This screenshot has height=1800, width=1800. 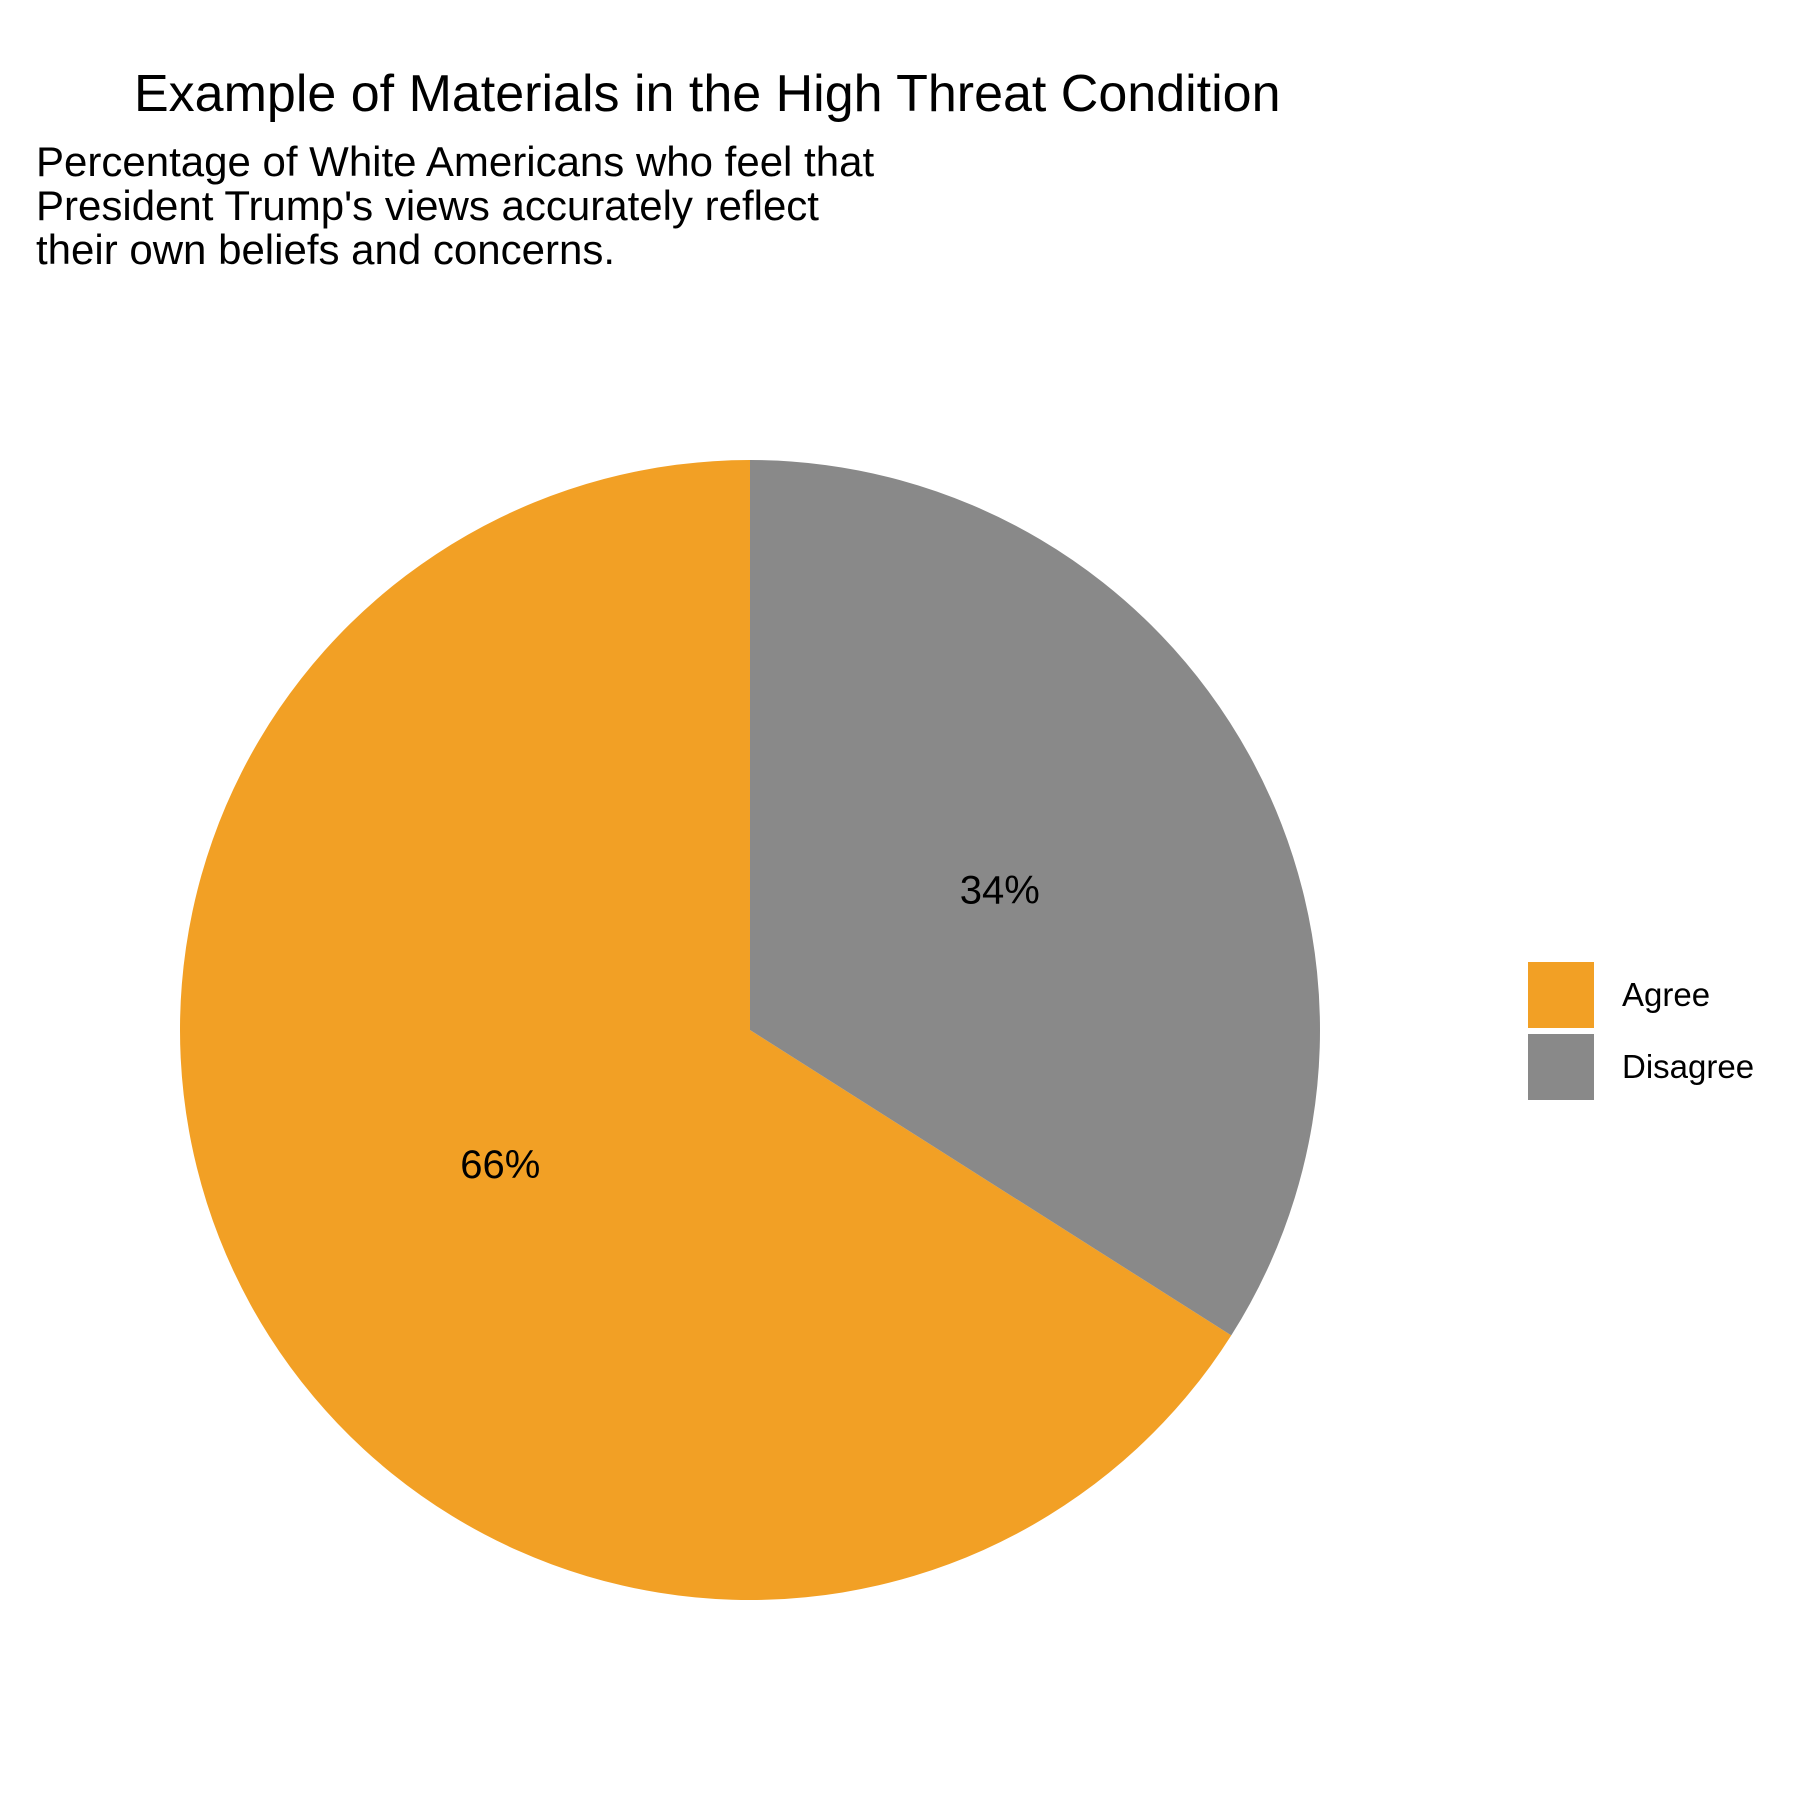 What do you see at coordinates (1688, 1066) in the screenshot?
I see `legend-label-disagree: Disagree` at bounding box center [1688, 1066].